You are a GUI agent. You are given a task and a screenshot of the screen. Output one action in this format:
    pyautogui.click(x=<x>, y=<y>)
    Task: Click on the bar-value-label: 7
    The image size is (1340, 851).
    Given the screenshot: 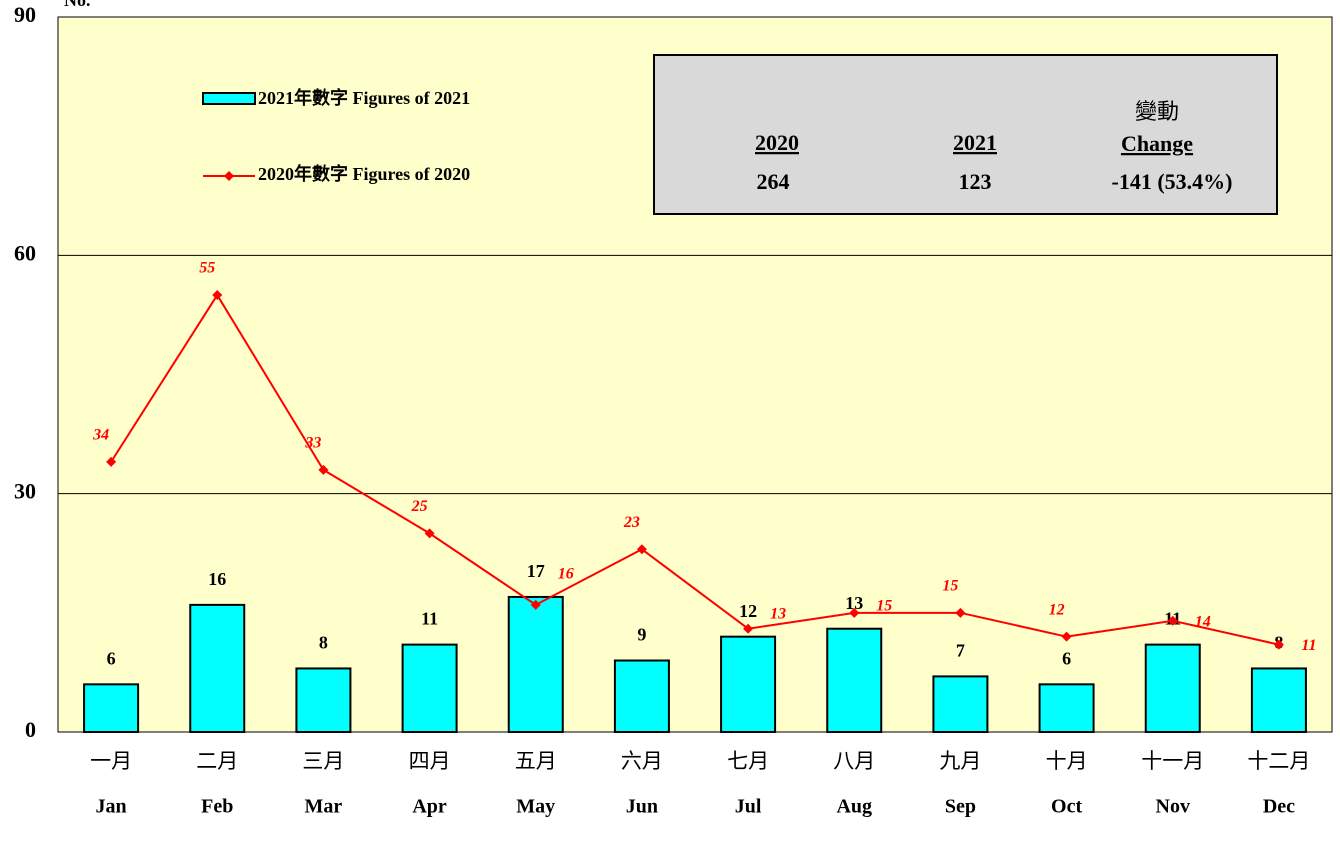 What is the action you would take?
    pyautogui.click(x=960, y=651)
    